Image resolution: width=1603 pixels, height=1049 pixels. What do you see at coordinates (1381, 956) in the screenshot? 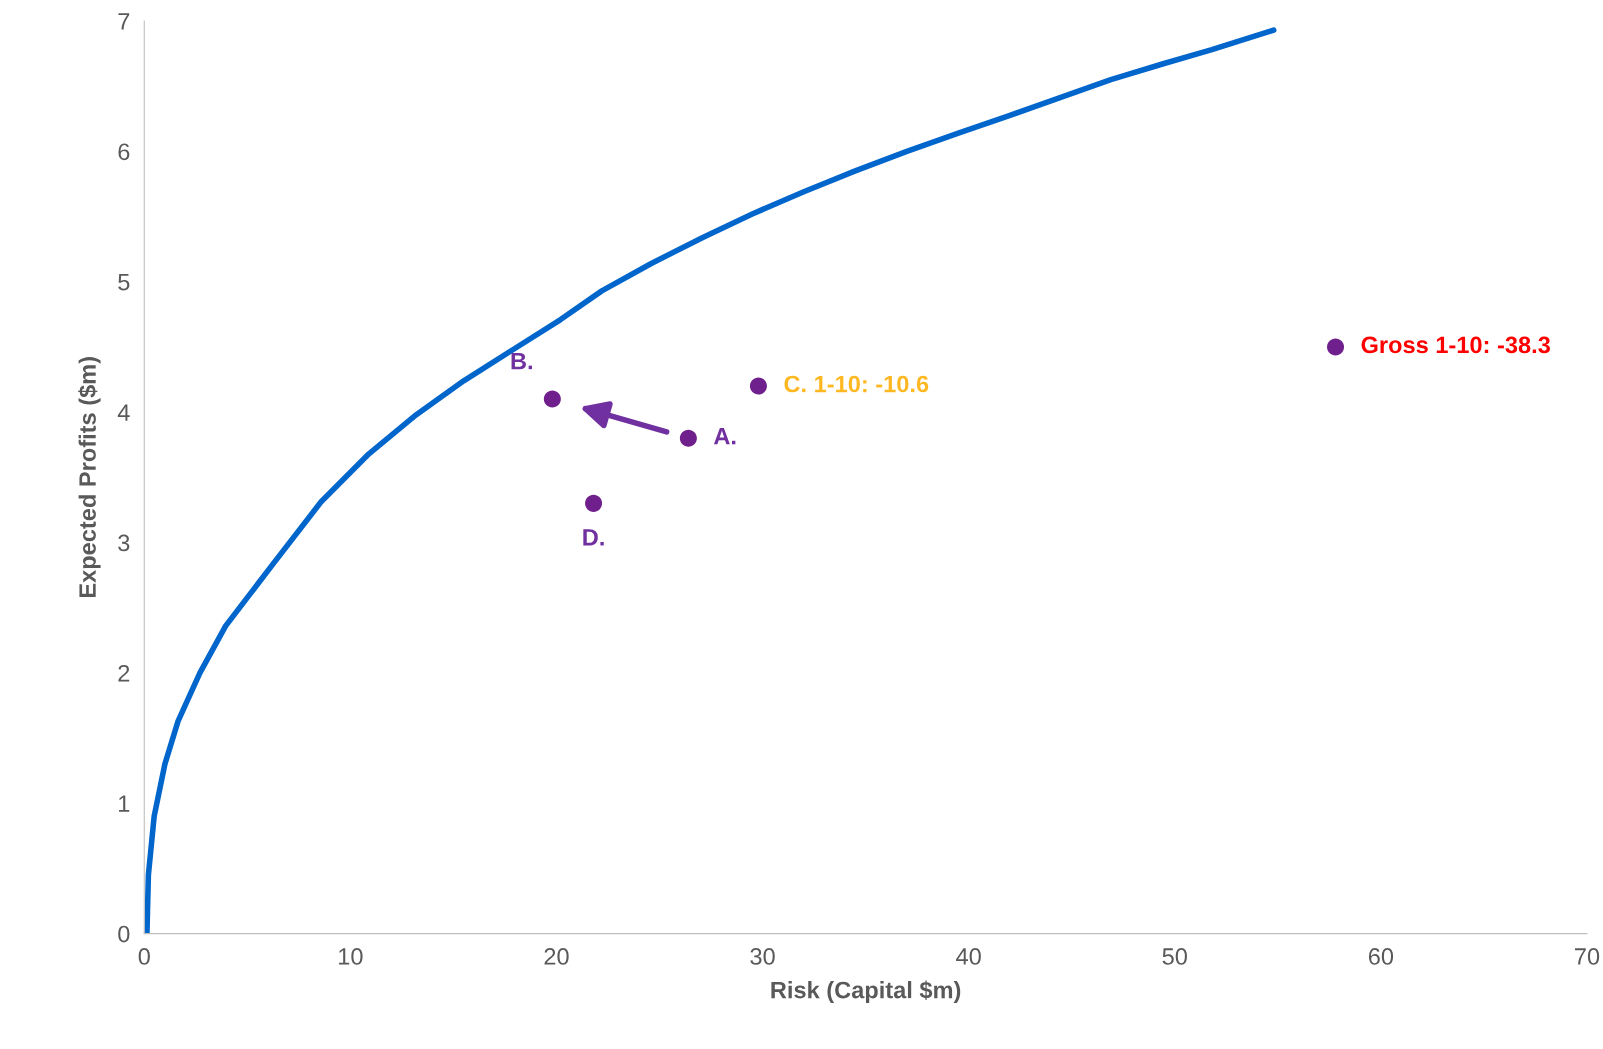
I see `x-tick-label: 60` at bounding box center [1381, 956].